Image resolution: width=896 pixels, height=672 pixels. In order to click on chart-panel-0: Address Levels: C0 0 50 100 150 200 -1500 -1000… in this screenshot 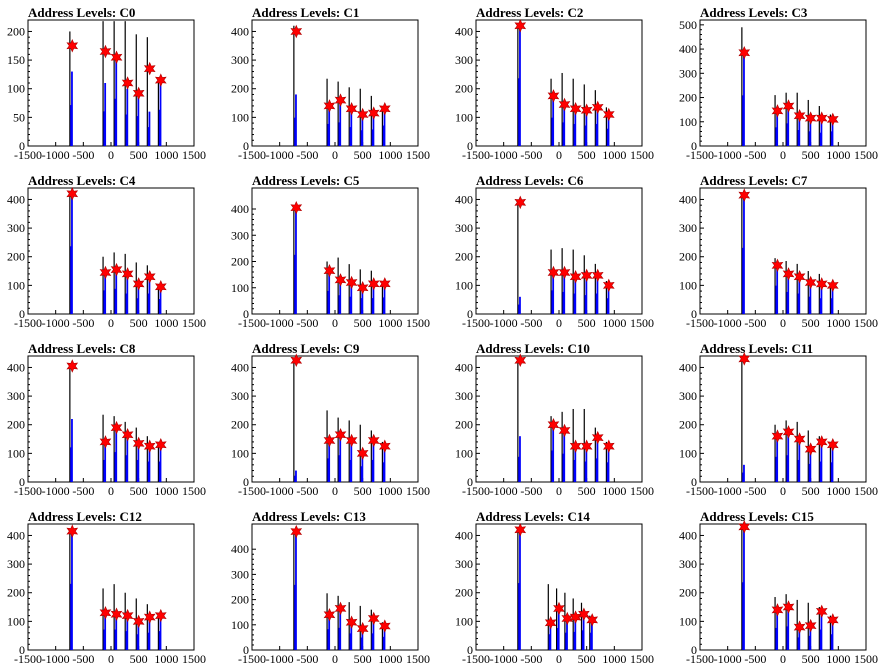, I will do `click(106, 83)`.